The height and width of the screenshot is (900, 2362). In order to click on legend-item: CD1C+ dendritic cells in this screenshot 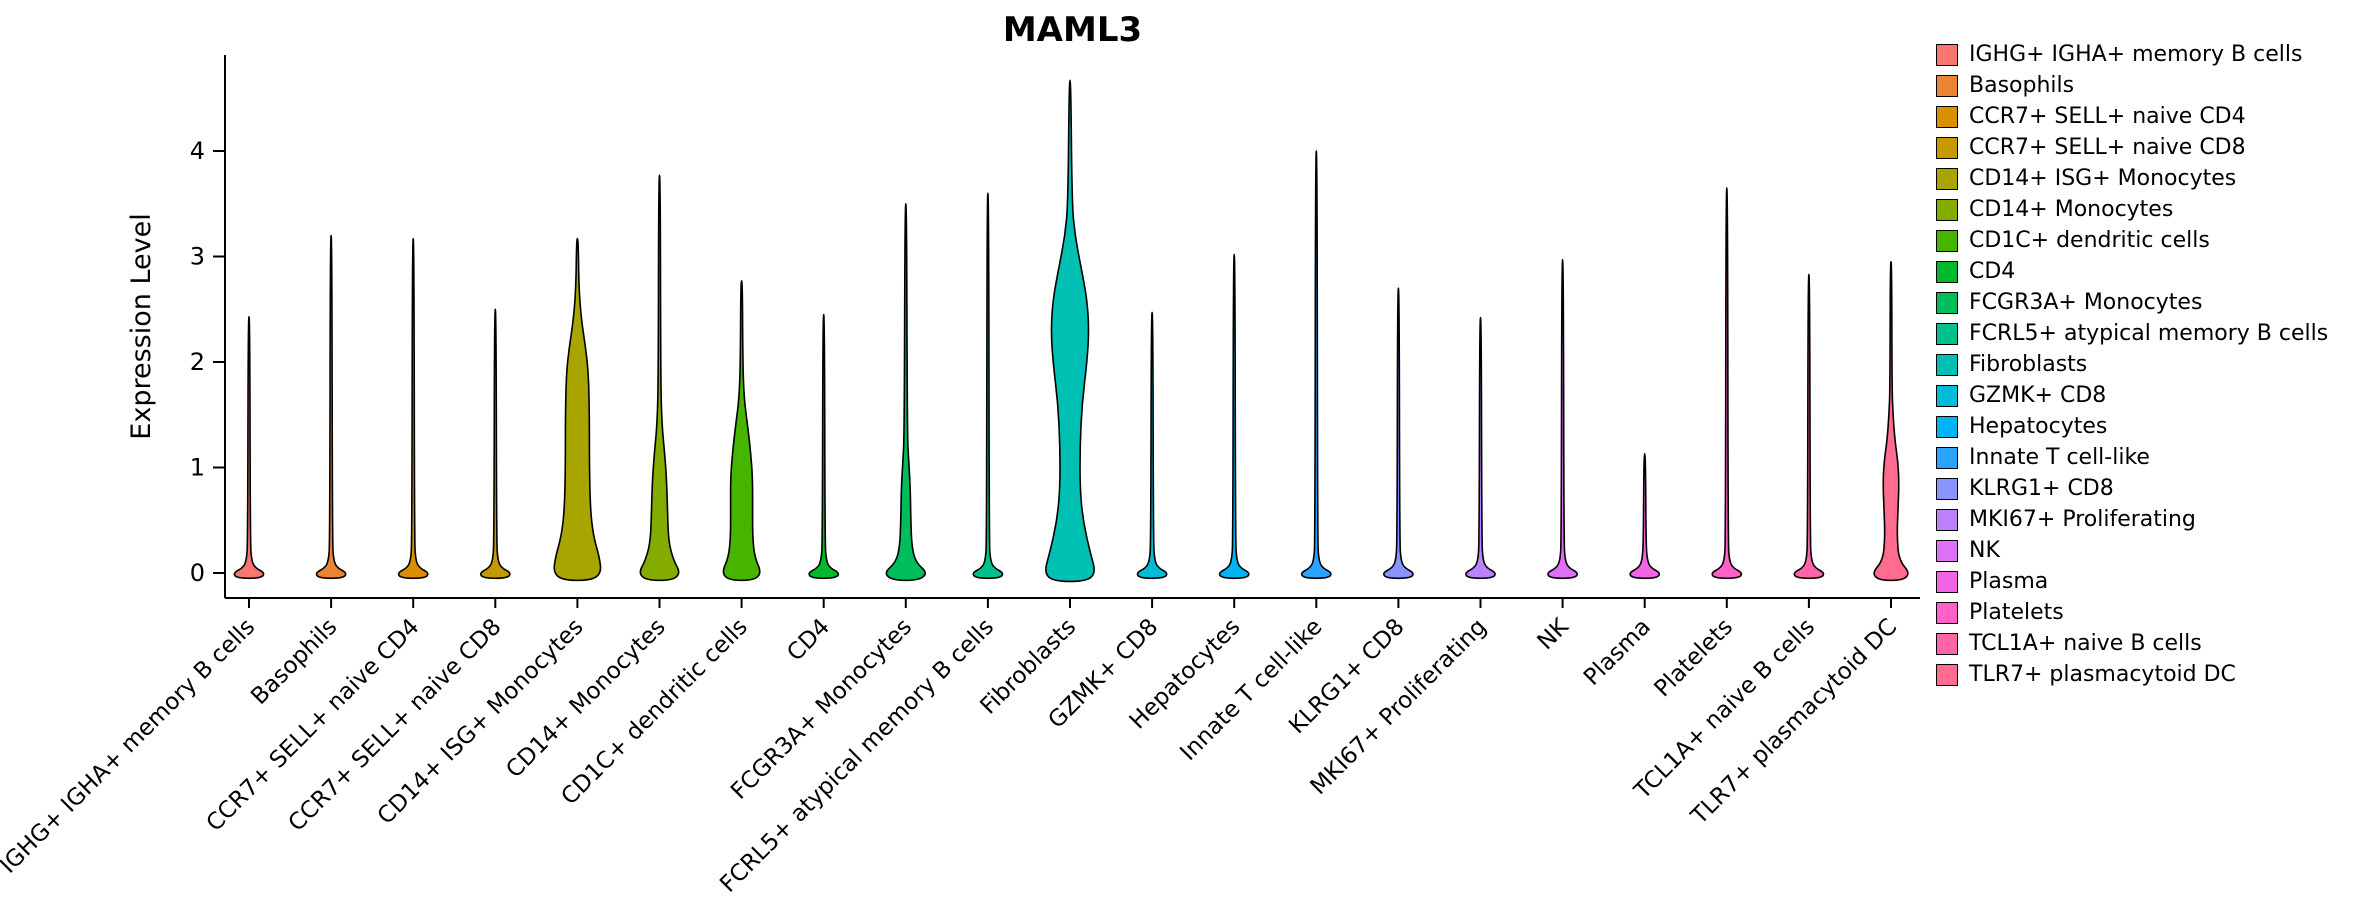, I will do `click(2132, 241)`.